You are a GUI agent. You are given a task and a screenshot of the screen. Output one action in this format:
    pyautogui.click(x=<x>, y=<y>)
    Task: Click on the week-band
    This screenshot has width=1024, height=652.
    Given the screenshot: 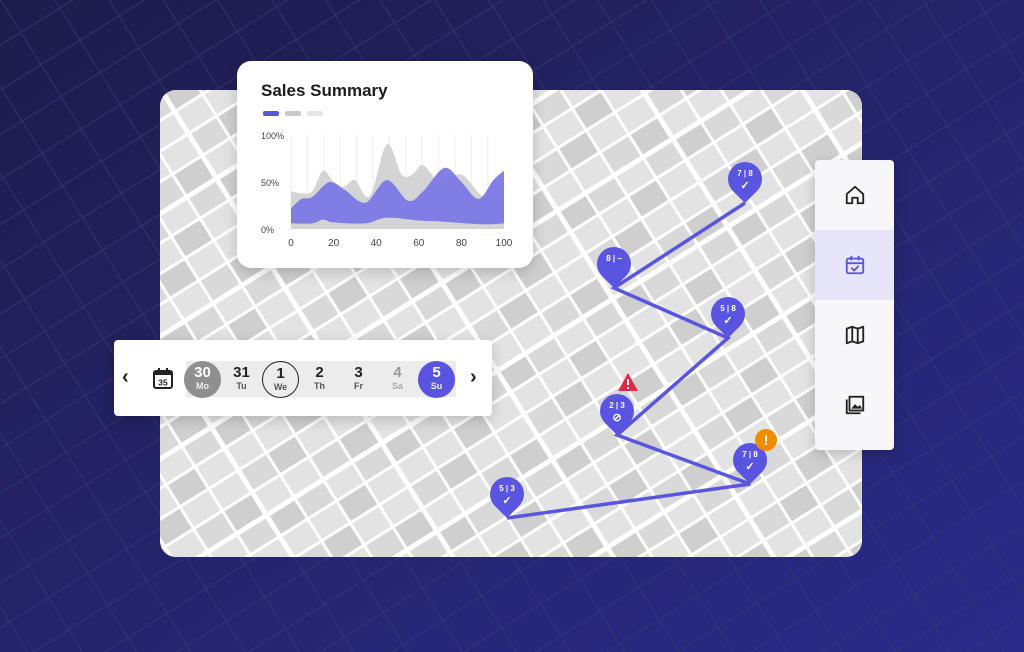 What is the action you would take?
    pyautogui.click(x=321, y=379)
    